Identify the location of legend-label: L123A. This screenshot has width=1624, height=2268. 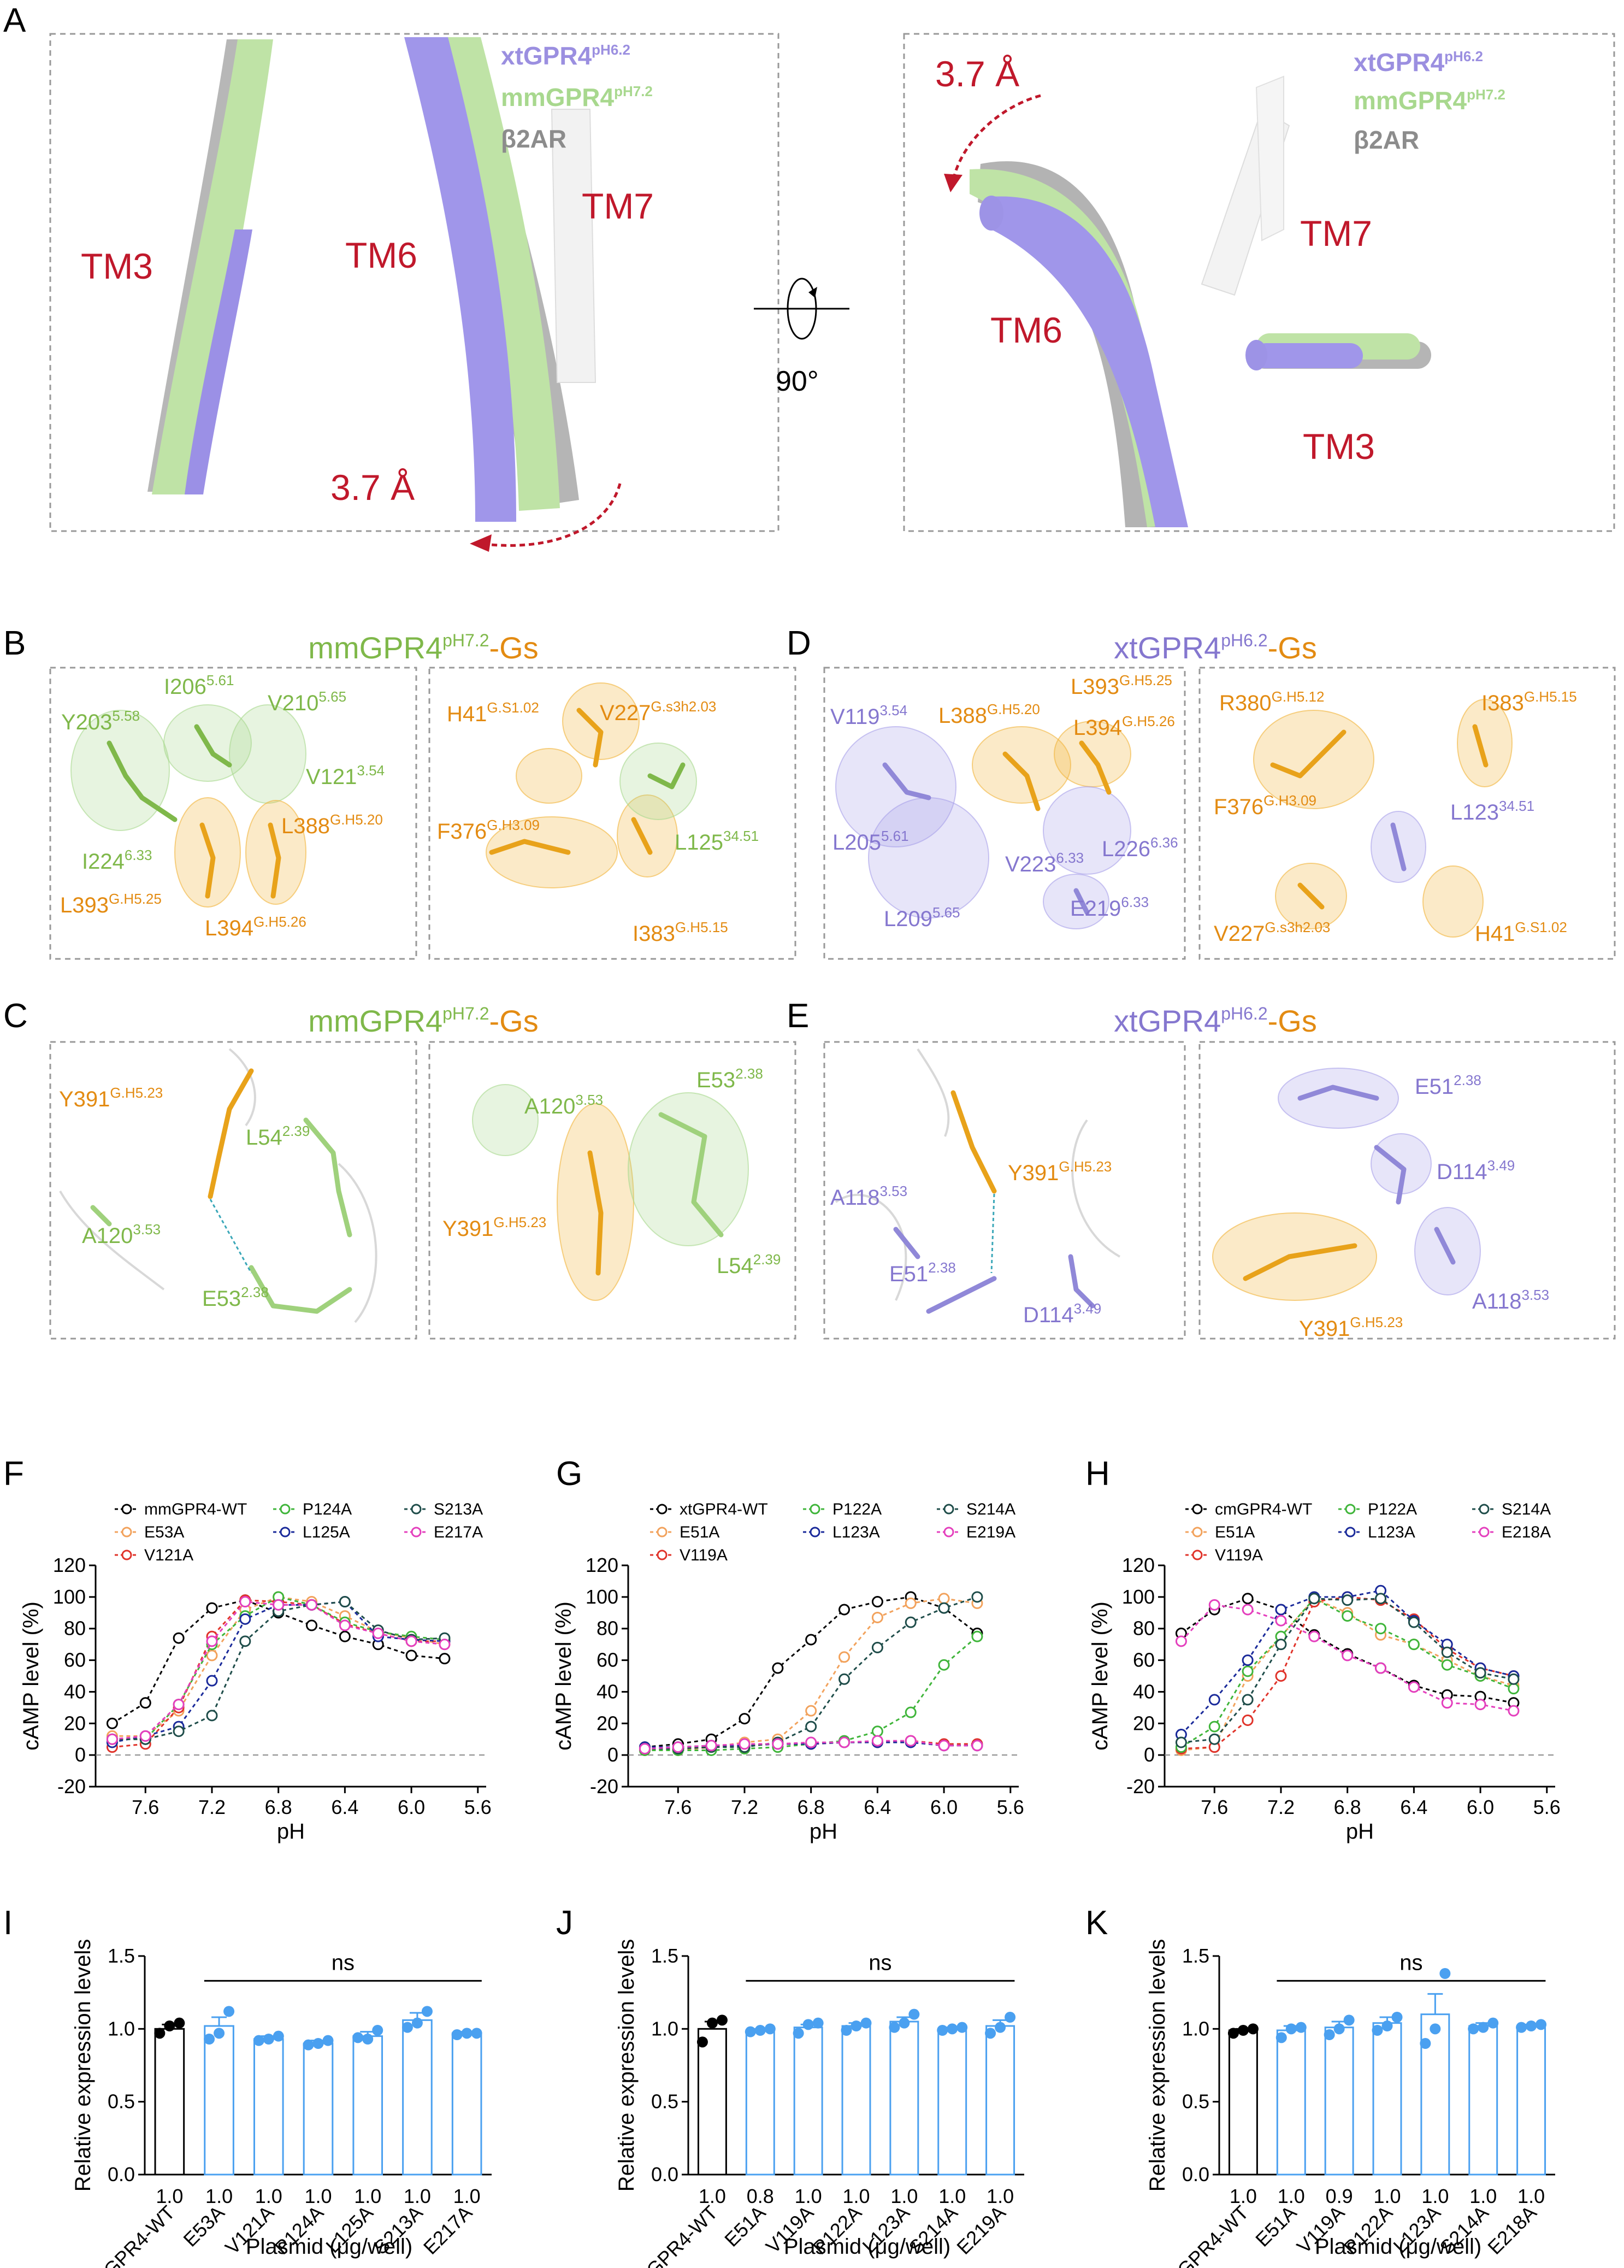
(1391, 1532).